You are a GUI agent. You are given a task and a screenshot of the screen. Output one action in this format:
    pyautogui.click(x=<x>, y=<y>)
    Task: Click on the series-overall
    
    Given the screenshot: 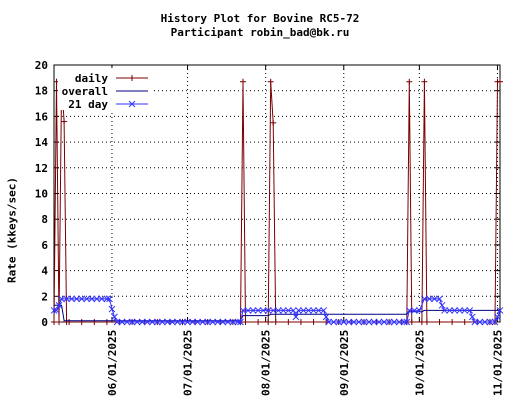 What is the action you would take?
    pyautogui.click(x=277, y=313)
    